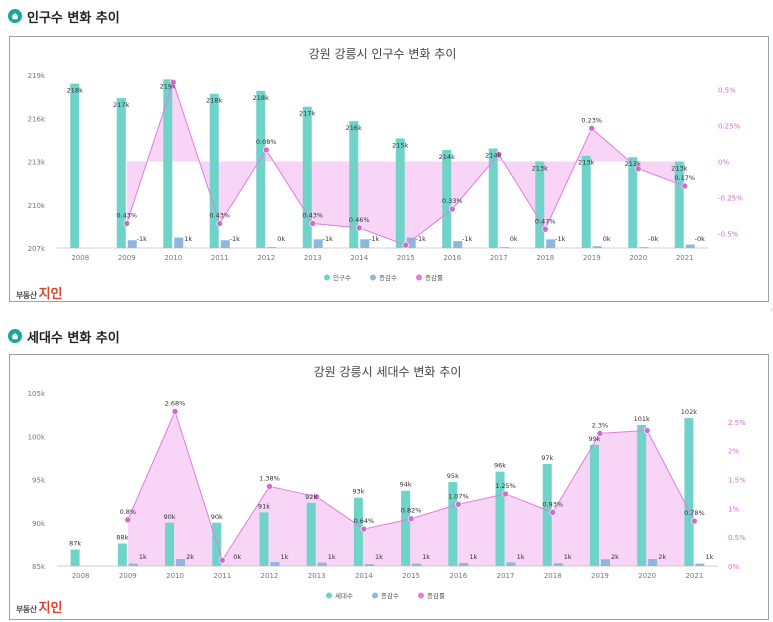  I want to click on y-right-tick-label: 2.5%, so click(737, 423).